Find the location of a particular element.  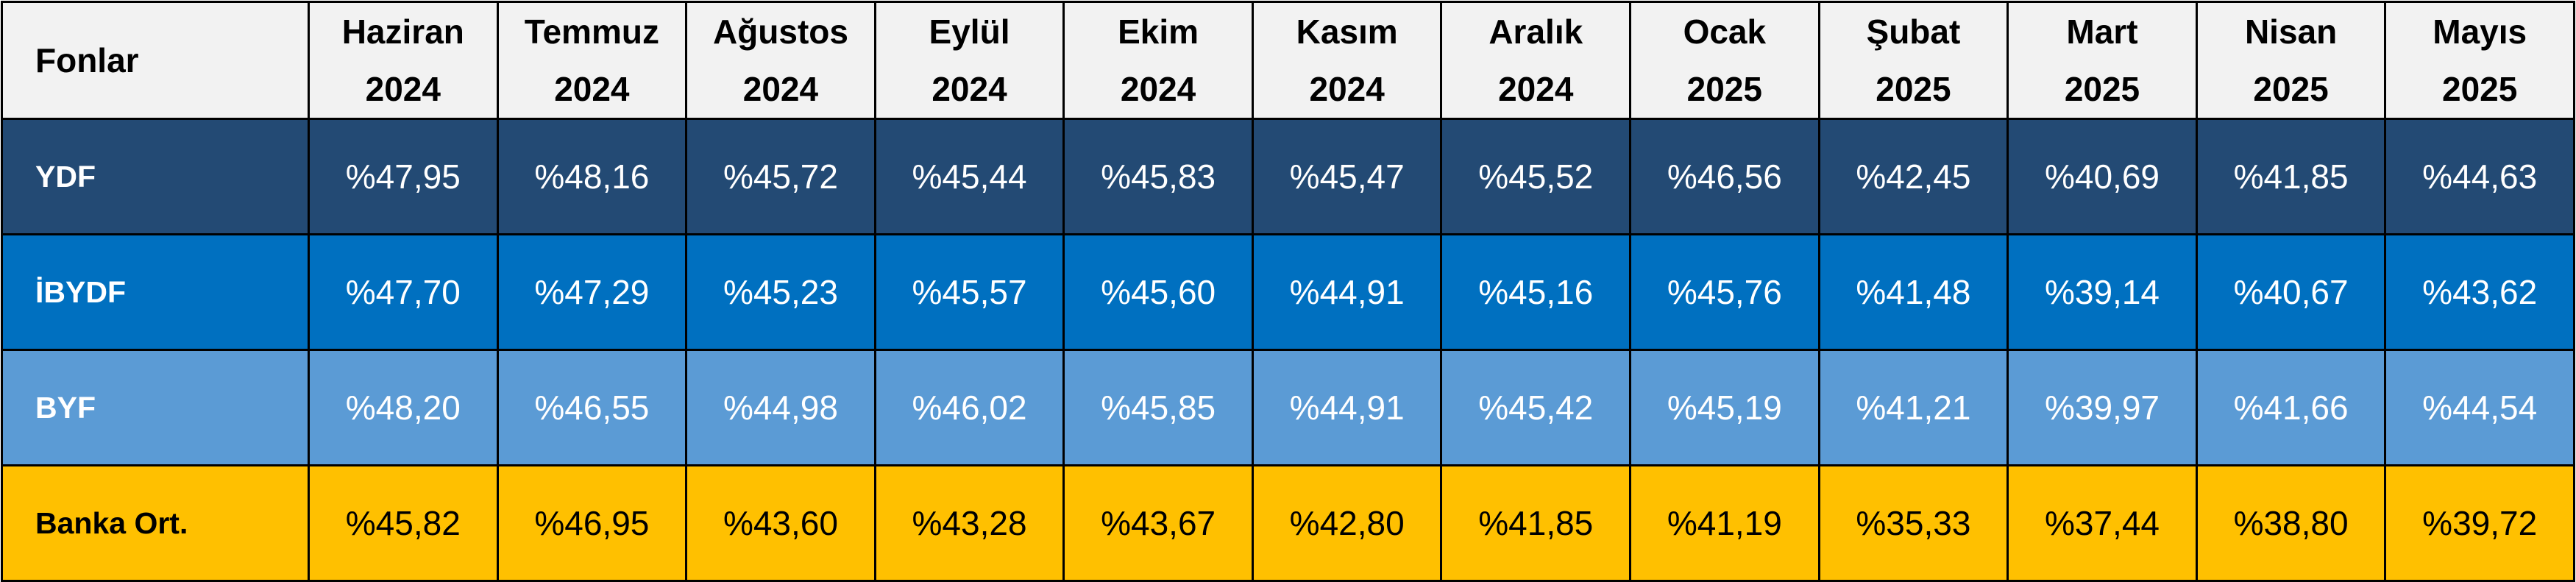

value-cell: %48,16 is located at coordinates (592, 176).